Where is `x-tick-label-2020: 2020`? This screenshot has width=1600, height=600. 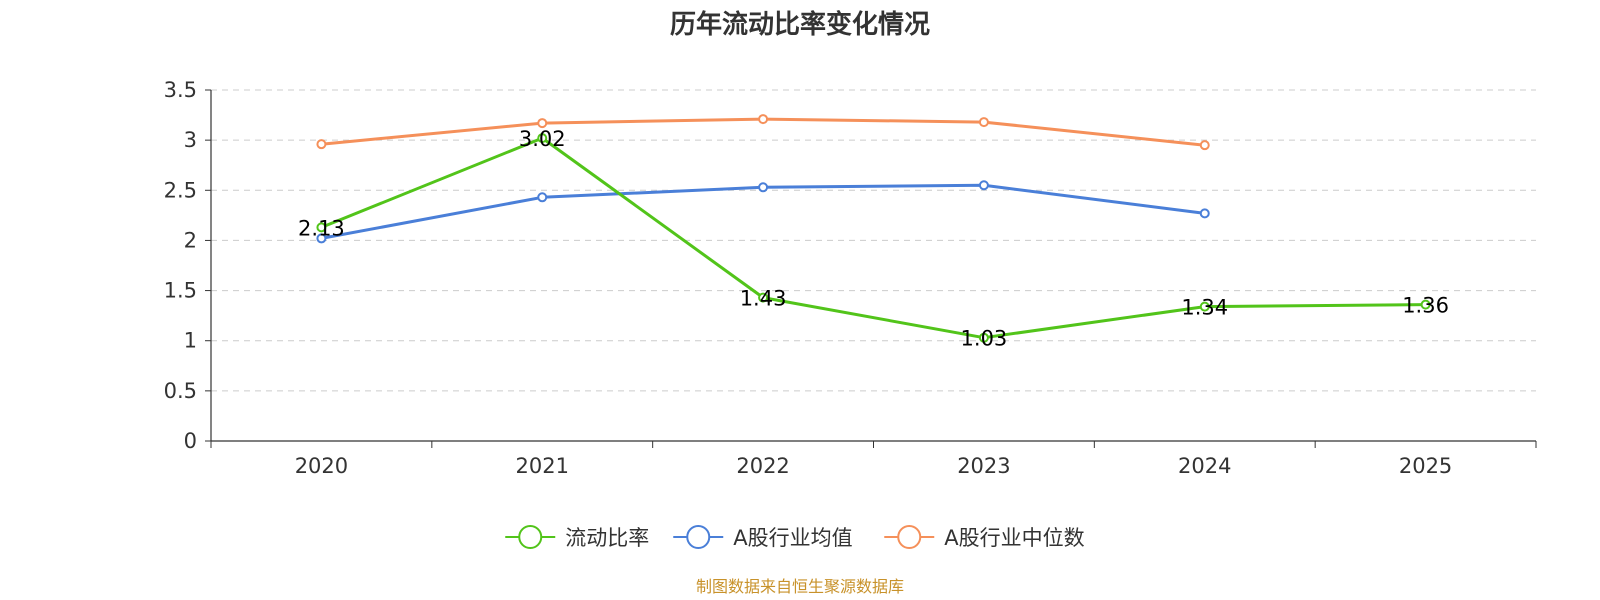
x-tick-label-2020: 2020 is located at coordinates (321, 466).